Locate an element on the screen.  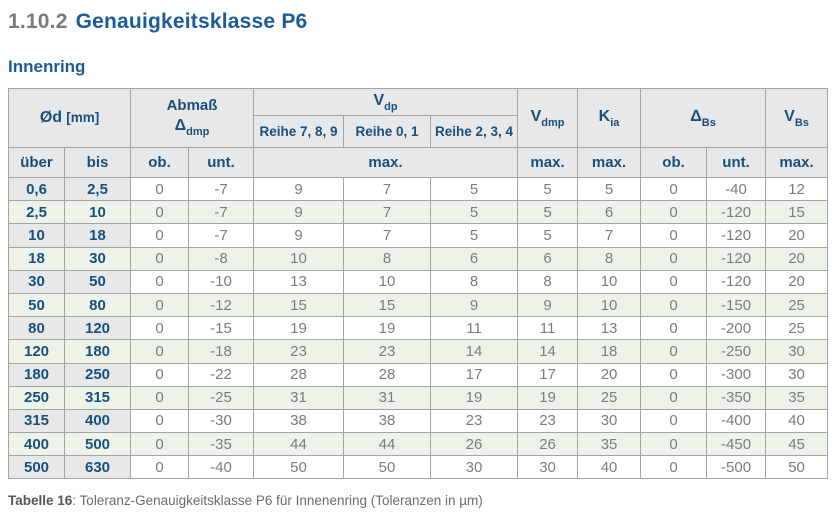
tolerance-value-cell: 25 is located at coordinates (609, 397).